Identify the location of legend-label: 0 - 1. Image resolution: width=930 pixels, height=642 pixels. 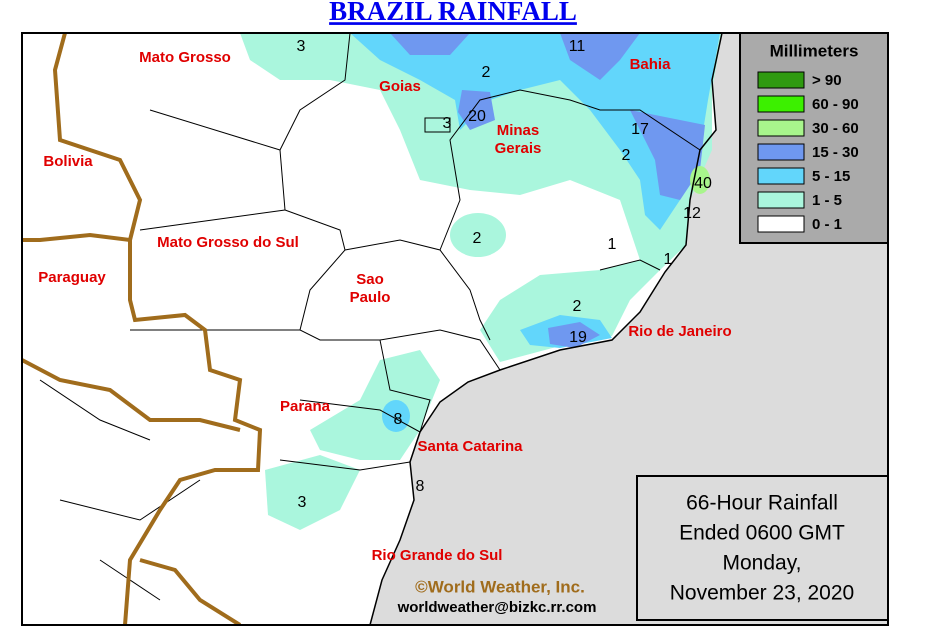
(827, 224).